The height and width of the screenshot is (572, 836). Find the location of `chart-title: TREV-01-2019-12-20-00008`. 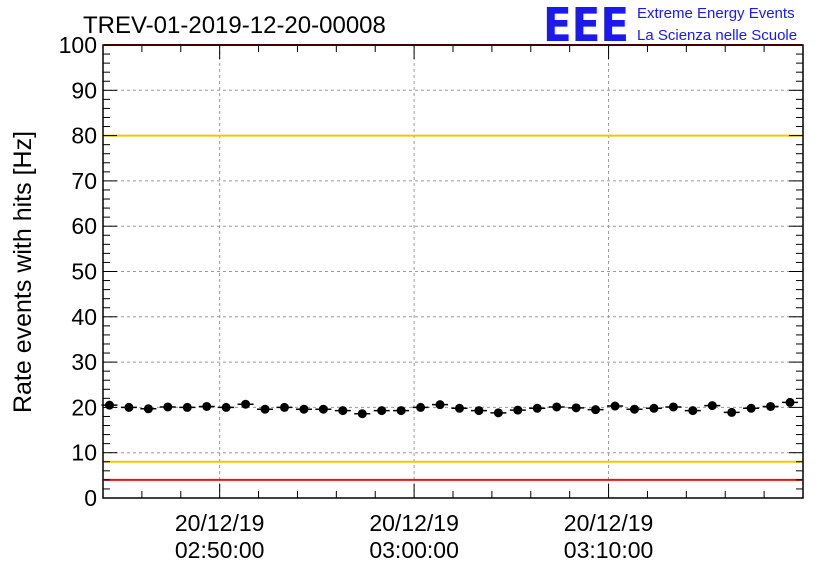

chart-title: TREV-01-2019-12-20-00008 is located at coordinates (234, 25).